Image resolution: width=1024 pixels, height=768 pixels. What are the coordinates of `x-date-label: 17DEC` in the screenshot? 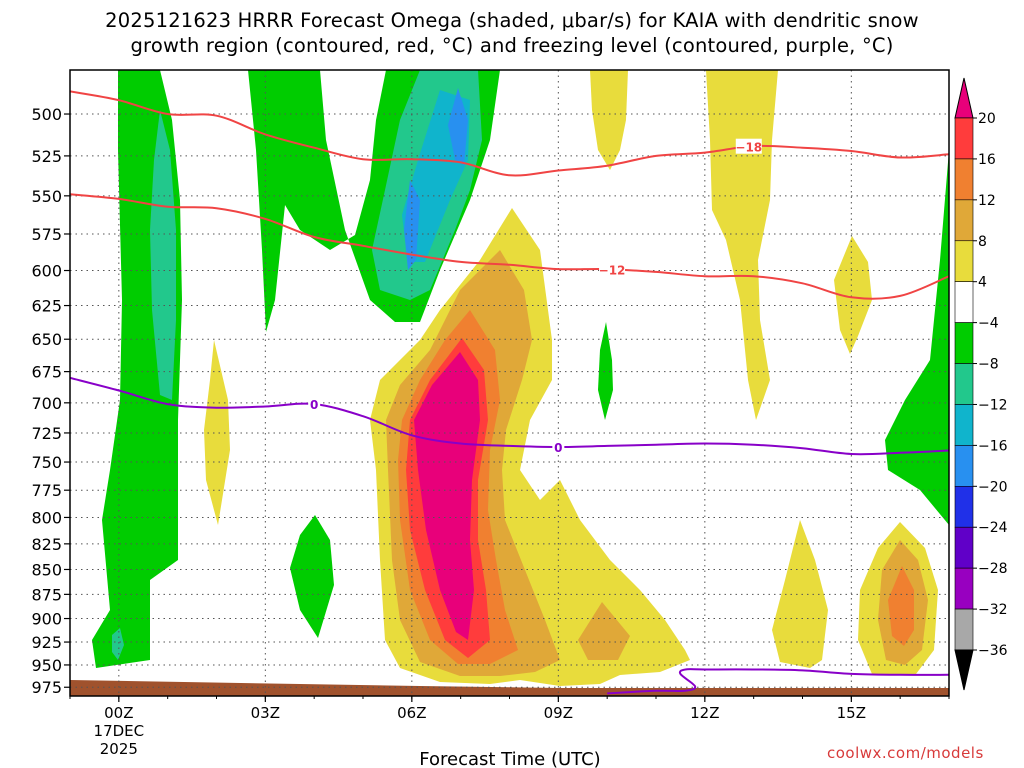 It's located at (119, 731).